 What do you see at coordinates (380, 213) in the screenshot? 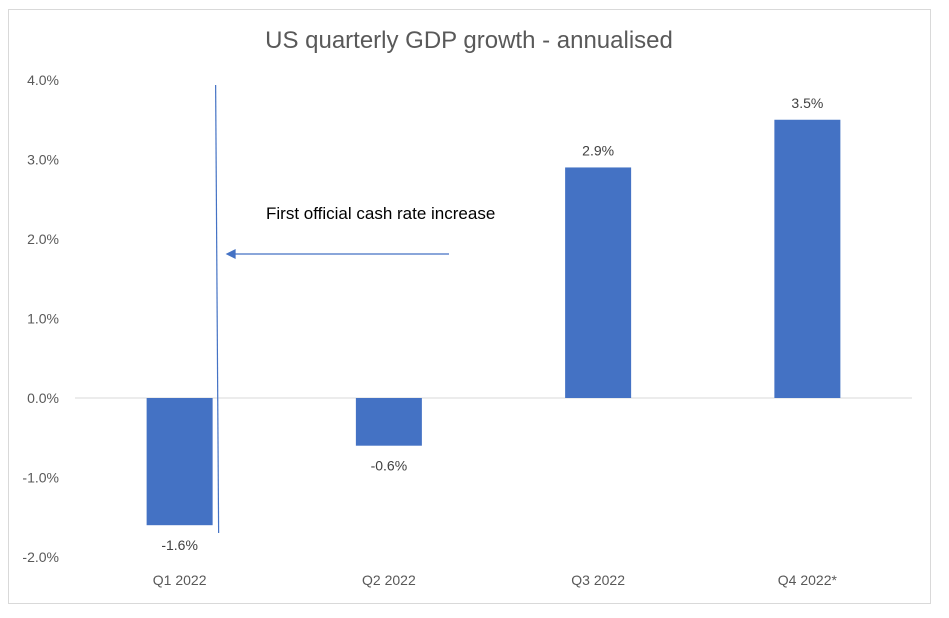
I see `annotation-label: First official cash rate increase` at bounding box center [380, 213].